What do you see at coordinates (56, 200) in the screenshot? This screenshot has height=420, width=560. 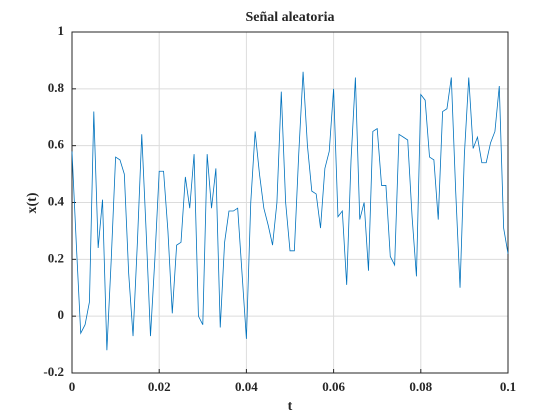 I see `y-tick-label: 0.4` at bounding box center [56, 200].